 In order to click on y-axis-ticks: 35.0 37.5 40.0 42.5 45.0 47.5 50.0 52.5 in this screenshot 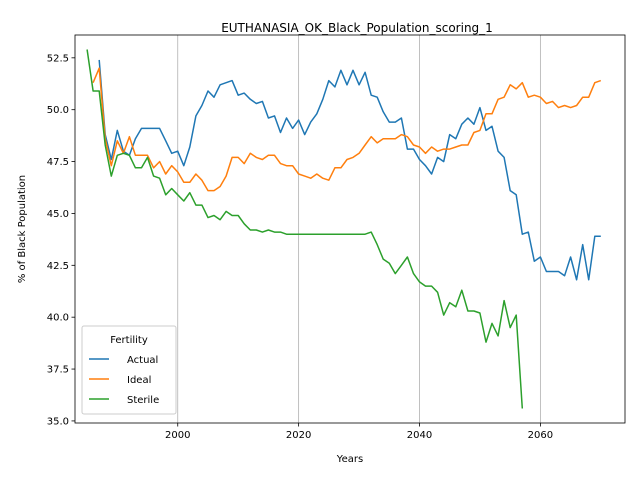, I will do `click(61, 240)`.